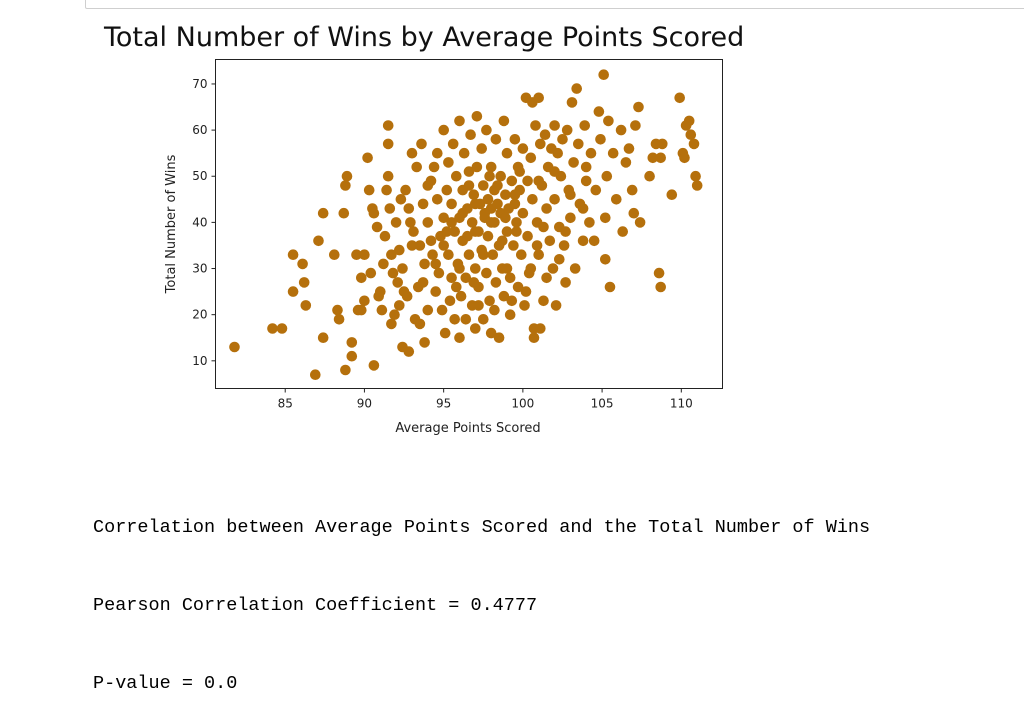 Image resolution: width=1024 pixels, height=723 pixels. I want to click on y-tick-label: 40, so click(199, 222).